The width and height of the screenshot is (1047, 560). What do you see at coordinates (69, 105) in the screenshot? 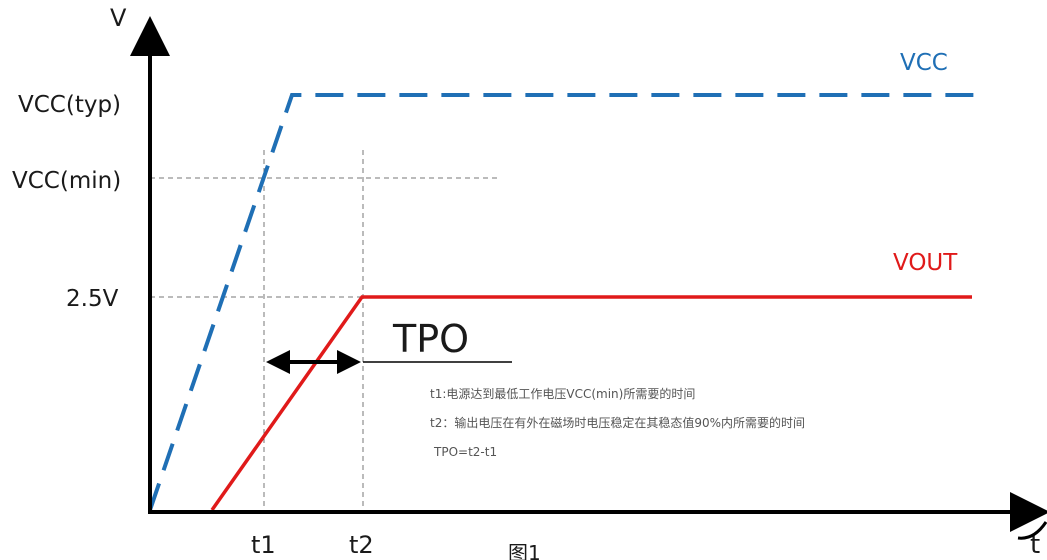
I see `y-tick-vcc-typ: VCC(typ)` at bounding box center [69, 105].